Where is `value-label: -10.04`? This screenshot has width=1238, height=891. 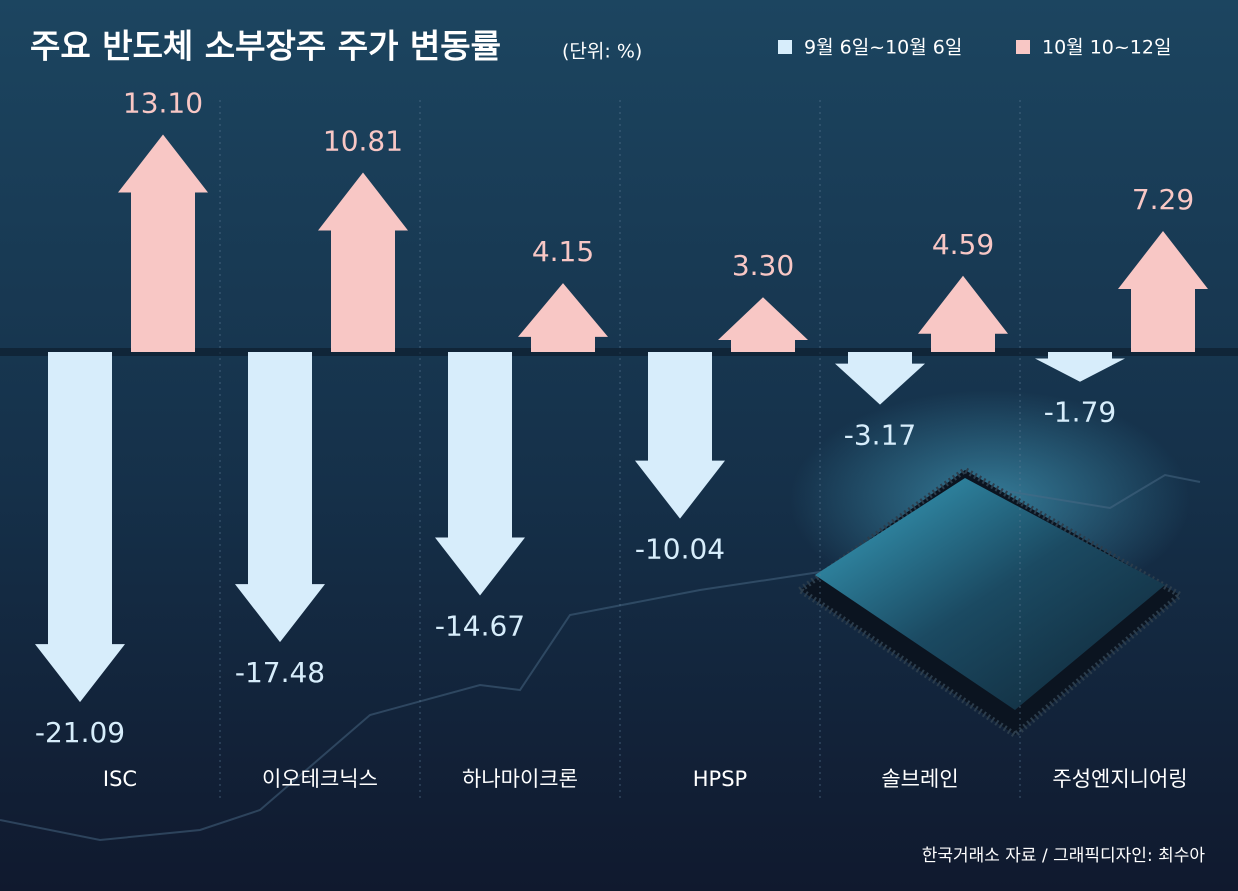 value-label: -10.04 is located at coordinates (680, 549).